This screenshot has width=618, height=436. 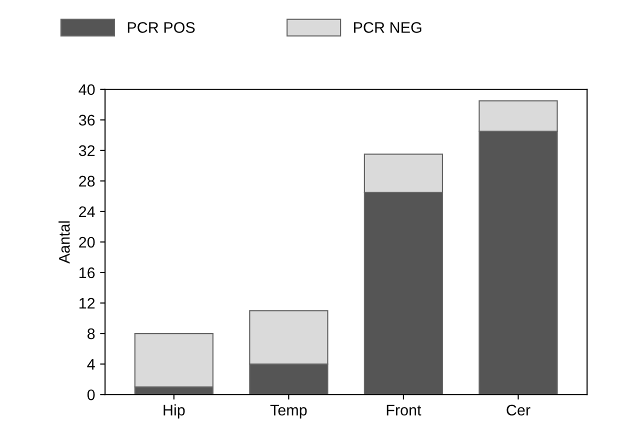 I want to click on legend-label: PCR POS, so click(x=161, y=27).